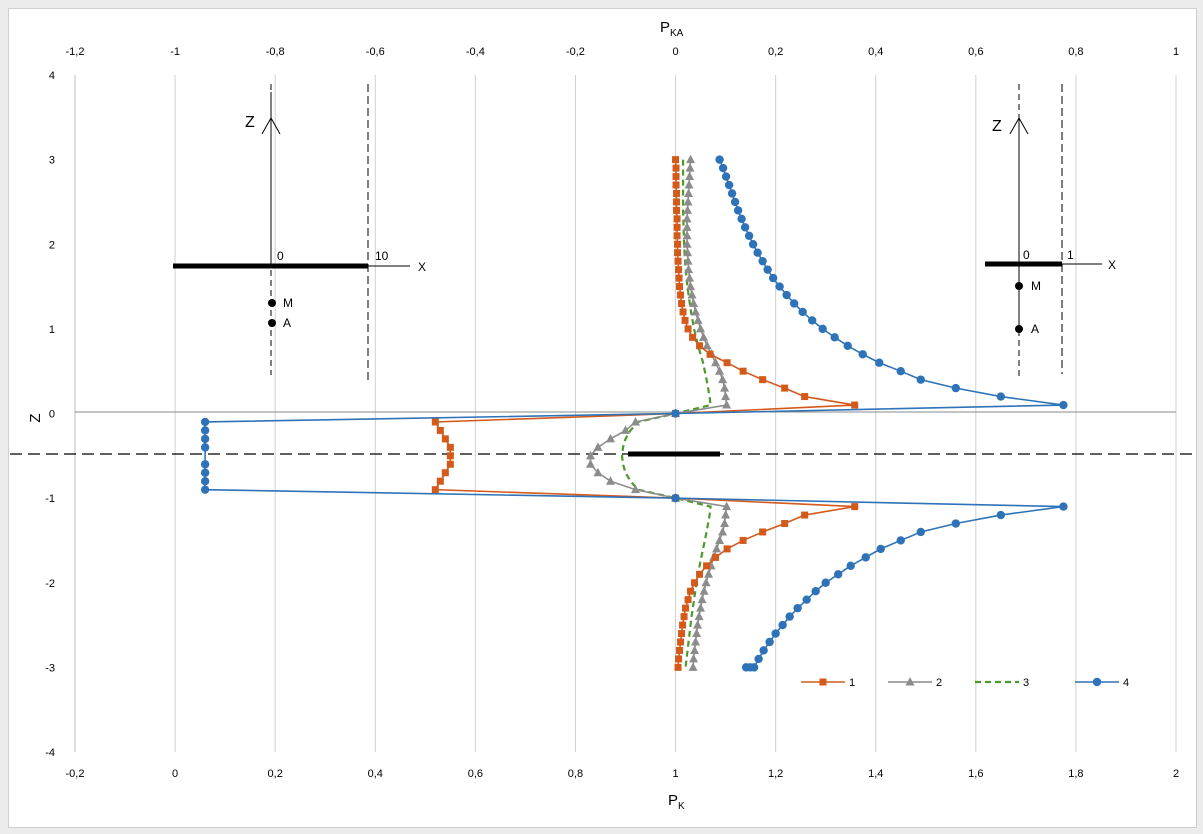  Describe the element at coordinates (275, 52) in the screenshot. I see `x-top-tick-label: -0,8` at that location.